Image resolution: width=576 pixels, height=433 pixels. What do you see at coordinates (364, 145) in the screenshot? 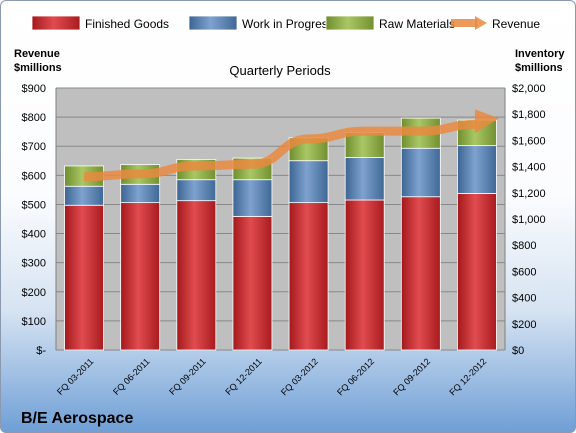
I see `raw-materials-bar` at bounding box center [364, 145].